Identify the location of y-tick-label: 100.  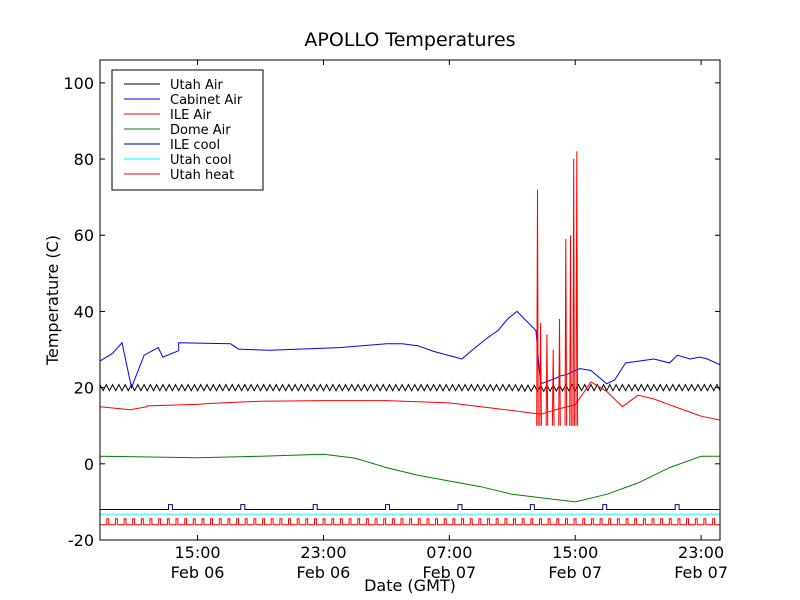
(78, 83).